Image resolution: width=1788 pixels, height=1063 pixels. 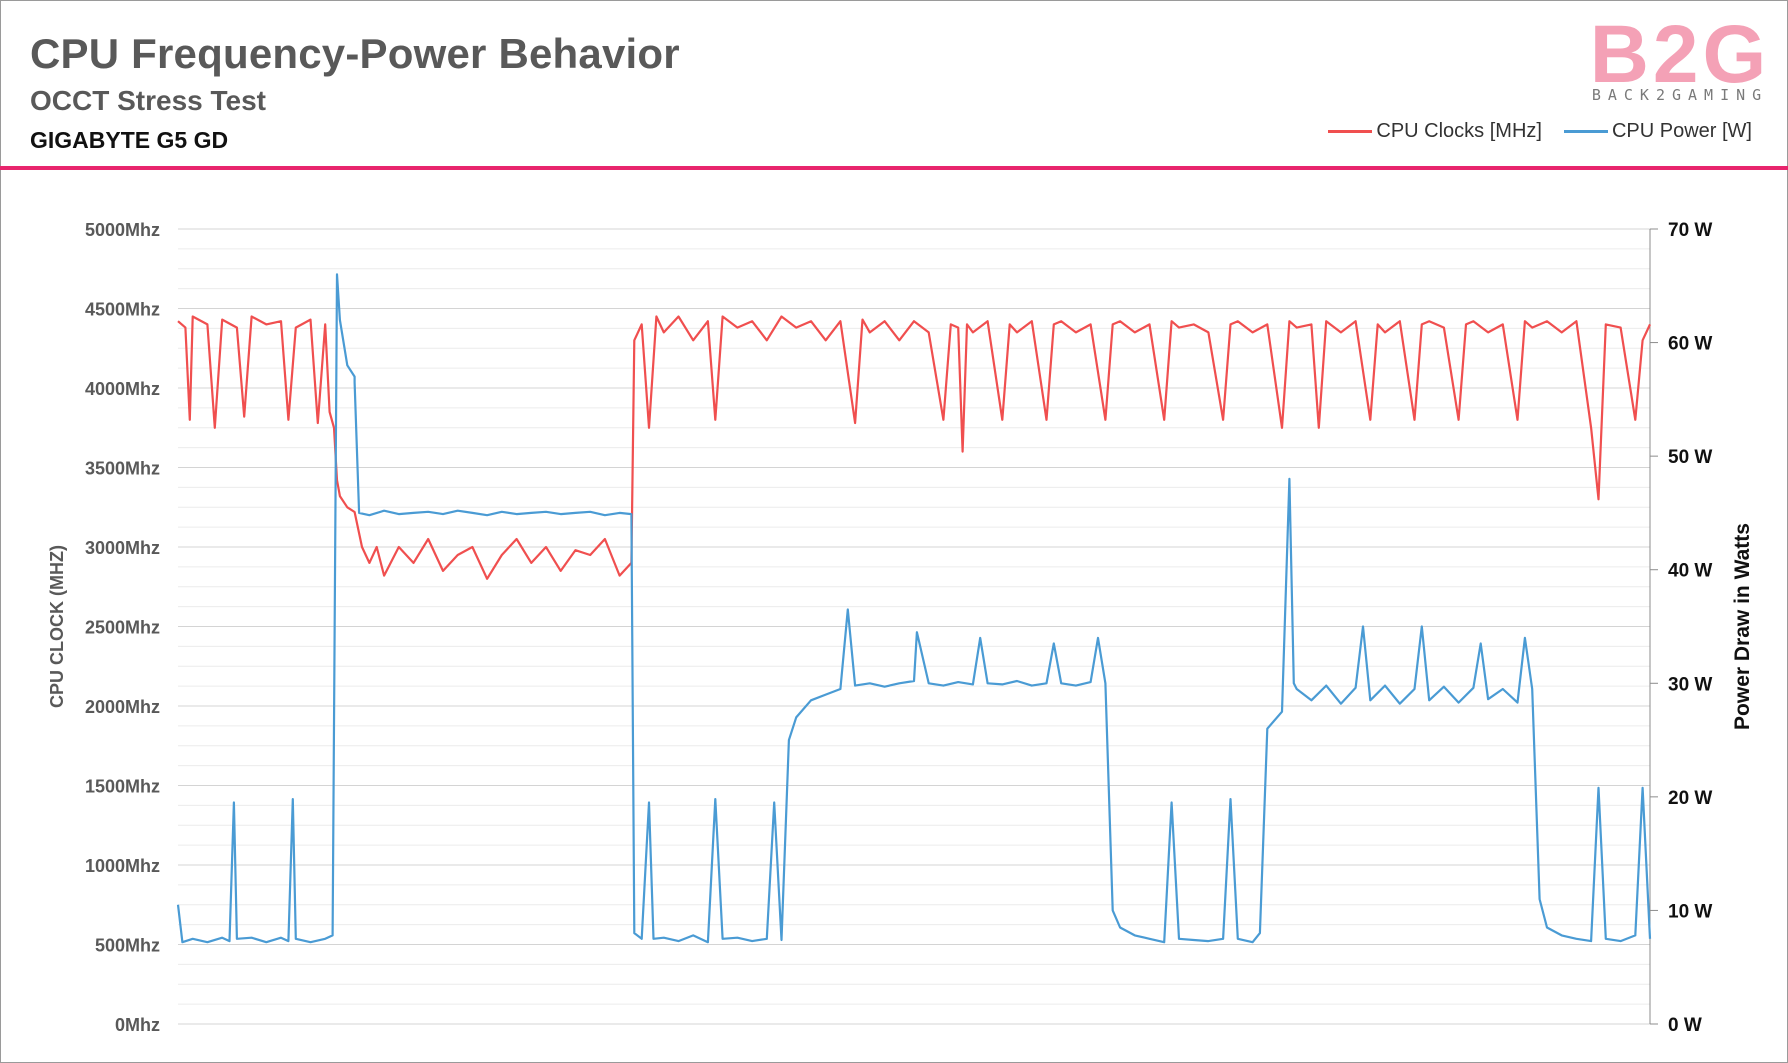 What do you see at coordinates (148, 100) in the screenshot?
I see `chart-subtitle: OCCT Stress Test` at bounding box center [148, 100].